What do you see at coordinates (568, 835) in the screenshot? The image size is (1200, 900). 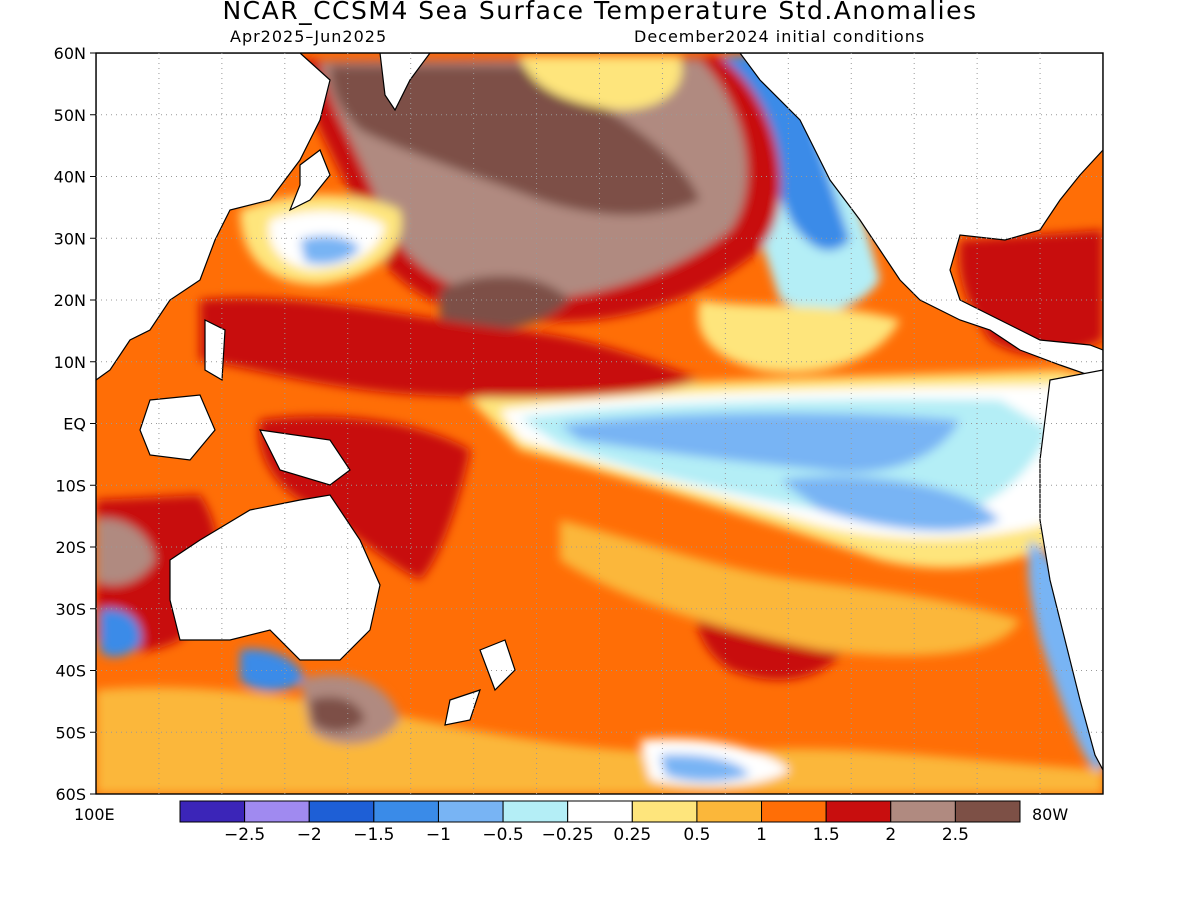 I see `colorbar-label: −0.25` at bounding box center [568, 835].